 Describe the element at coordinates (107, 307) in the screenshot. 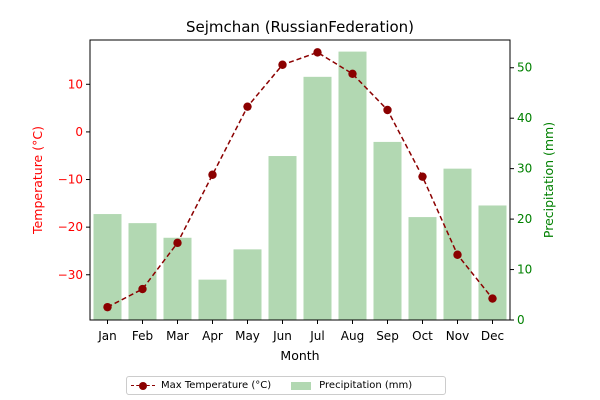

I see `temp-point-jan` at that location.